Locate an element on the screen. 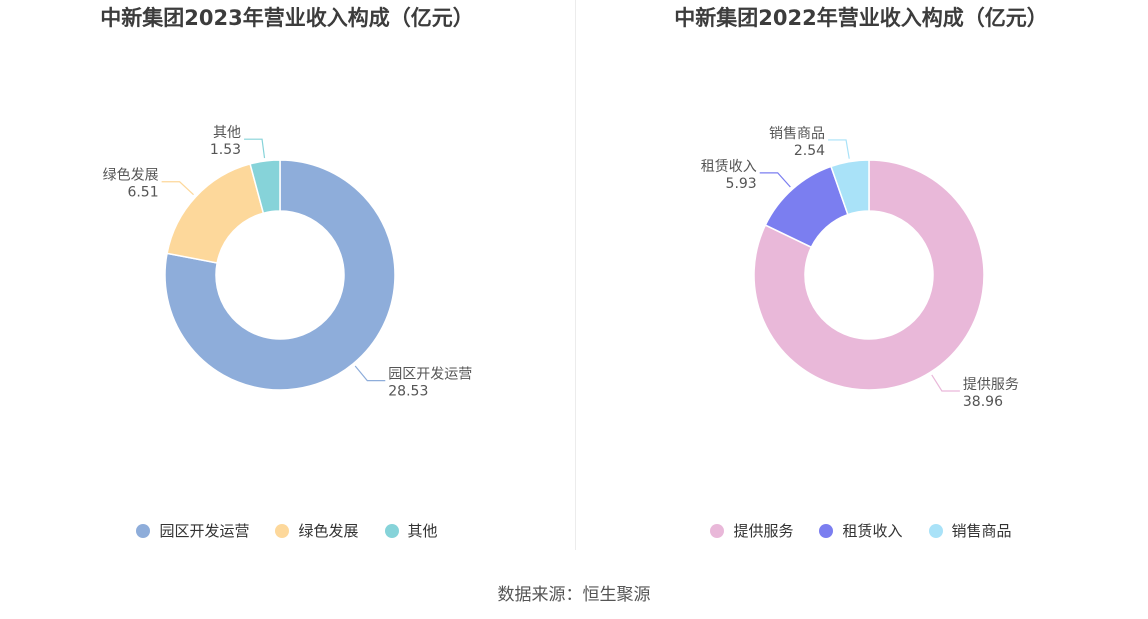 Image resolution: width=1148 pixels, height=619 pixels. legend-item: 销售商品 is located at coordinates (970, 530).